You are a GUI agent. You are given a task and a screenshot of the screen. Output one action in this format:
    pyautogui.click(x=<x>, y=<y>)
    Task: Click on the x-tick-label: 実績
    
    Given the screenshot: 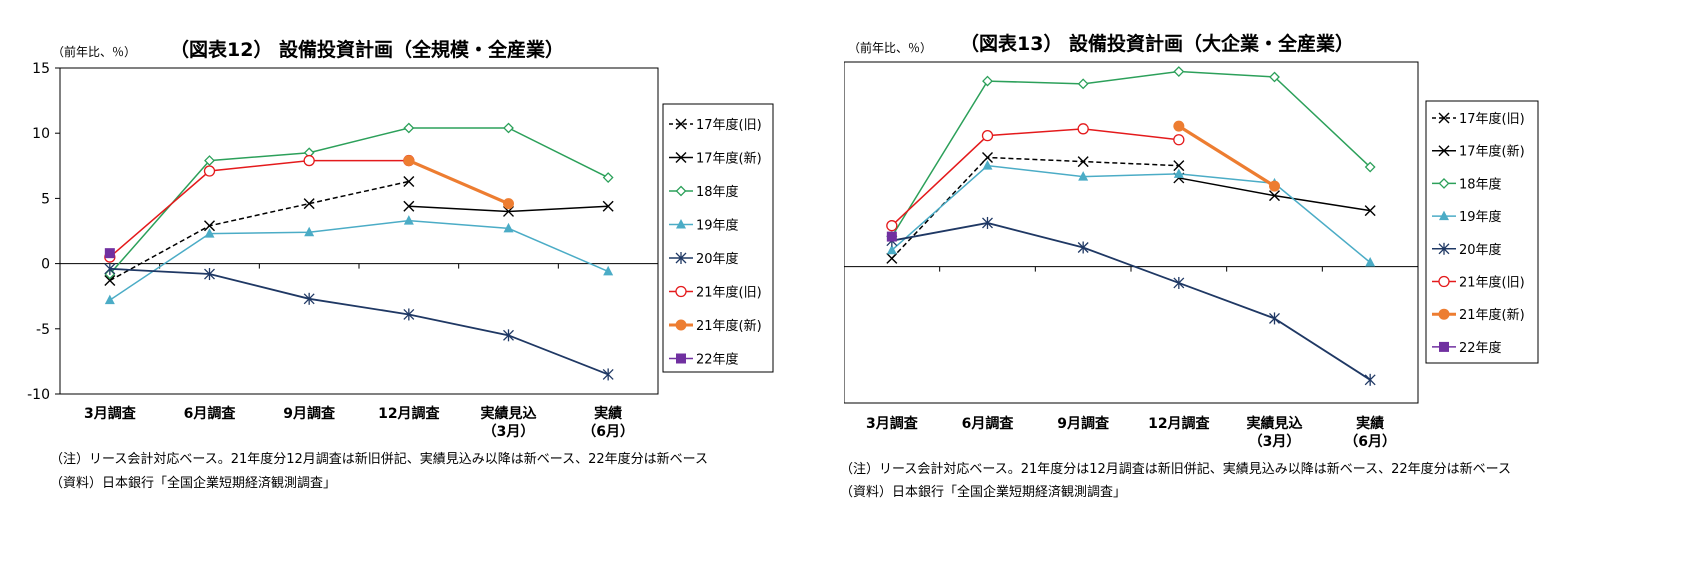 What is the action you would take?
    pyautogui.click(x=608, y=413)
    